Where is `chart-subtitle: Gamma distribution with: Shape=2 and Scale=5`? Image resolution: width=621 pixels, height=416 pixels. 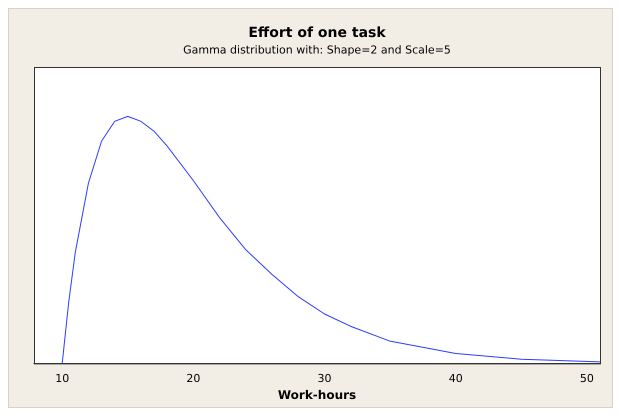
chart-subtitle: Gamma distribution with: Shape=2 and Scale=5 is located at coordinates (317, 49).